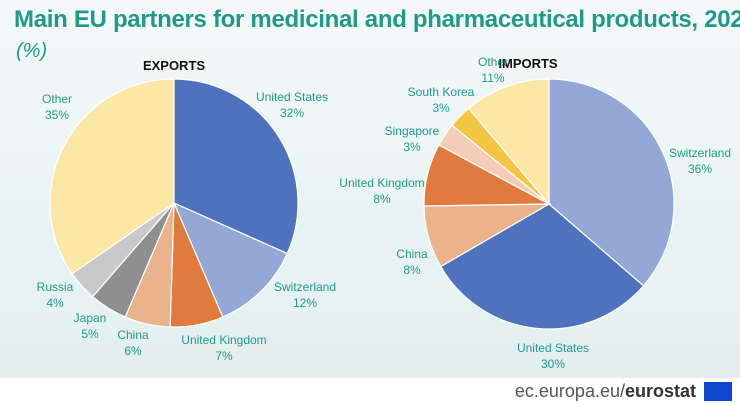  I want to click on imports-value-switzerland: 36%, so click(700, 169).